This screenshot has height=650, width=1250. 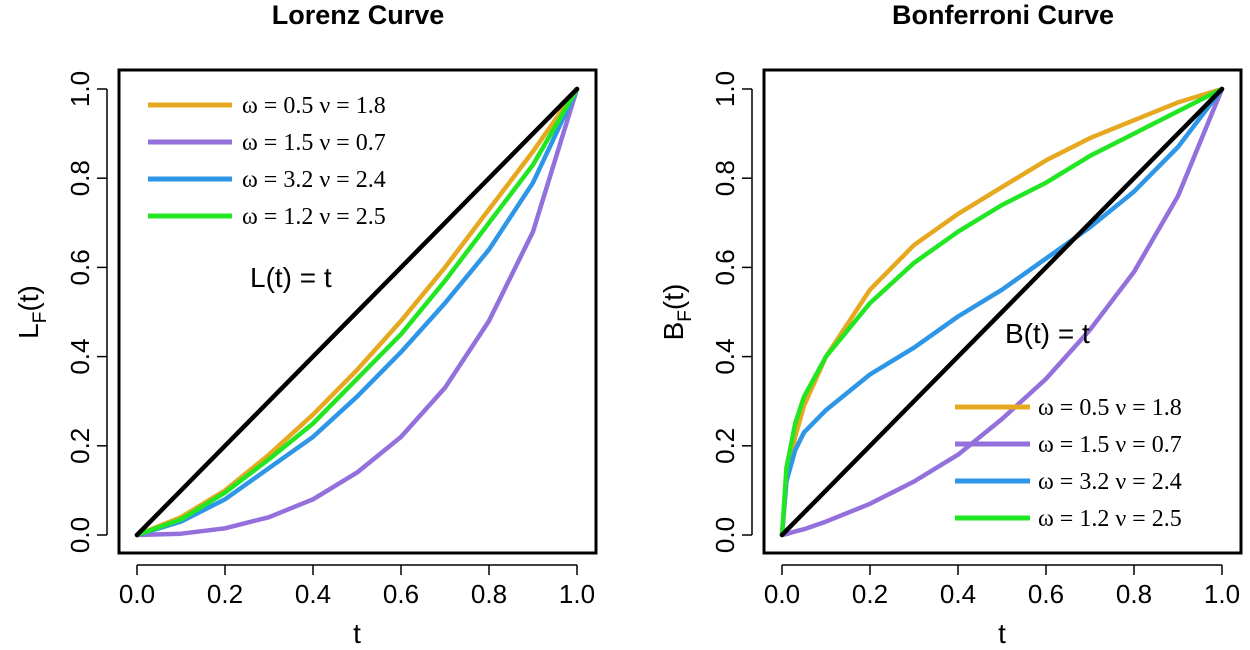 I want to click on chart-title: Lorenz Curve, so click(x=358, y=15).